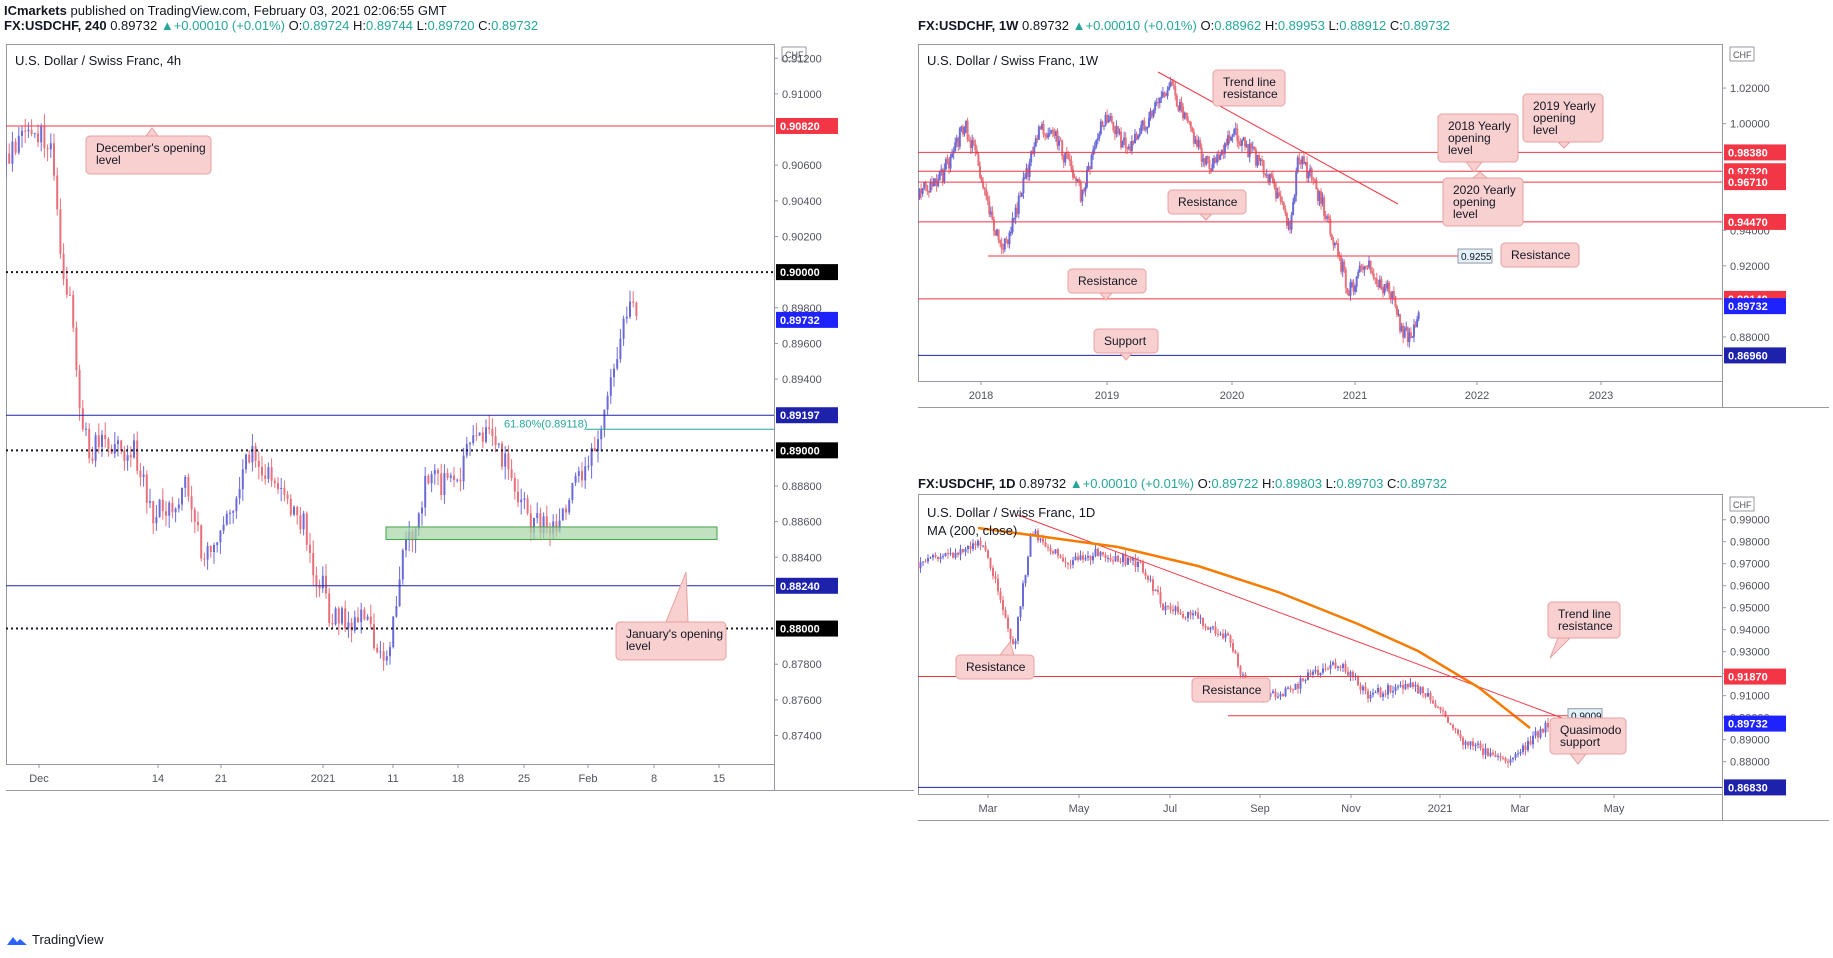 The height and width of the screenshot is (958, 1833). Describe the element at coordinates (1426, 25) in the screenshot. I see `legend-w1-close: 0.89732` at that location.